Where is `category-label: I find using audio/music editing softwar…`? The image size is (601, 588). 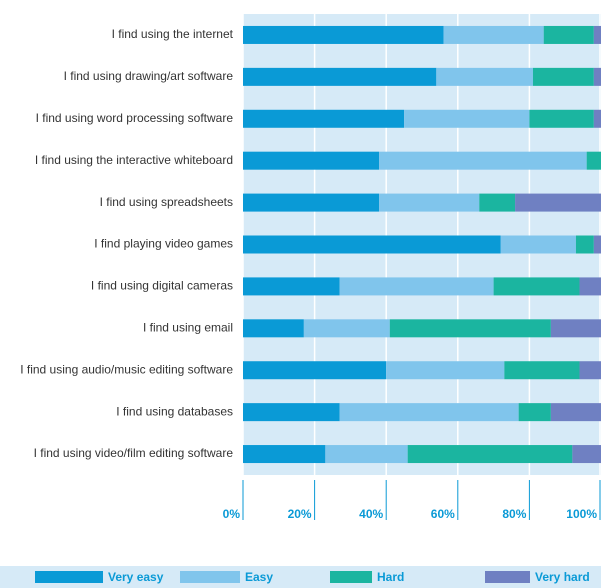 category-label: I find using audio/music editing softwar… is located at coordinates (126, 369).